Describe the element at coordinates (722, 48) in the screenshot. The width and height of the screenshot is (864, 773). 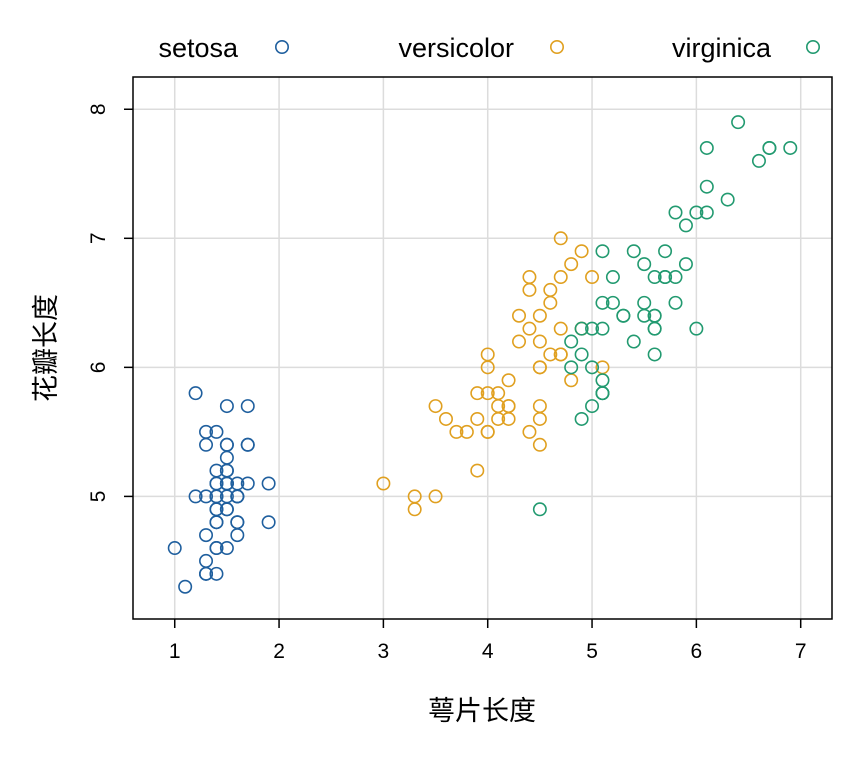
I see `legend-label-virginica: virginica` at that location.